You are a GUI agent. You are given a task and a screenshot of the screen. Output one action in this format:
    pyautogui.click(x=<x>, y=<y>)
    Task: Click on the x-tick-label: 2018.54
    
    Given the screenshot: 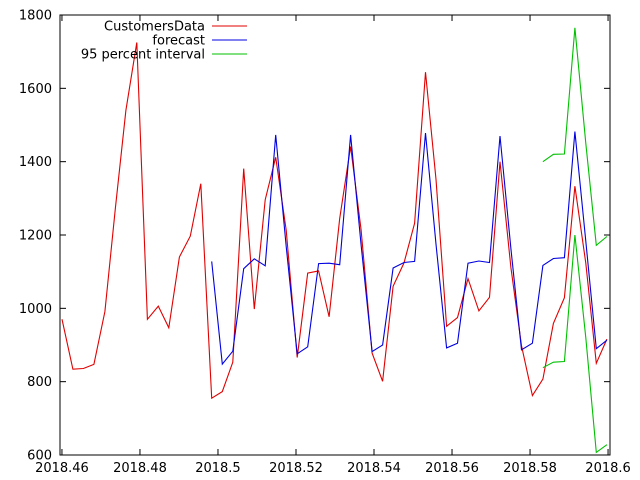 What is the action you would take?
    pyautogui.click(x=374, y=468)
    